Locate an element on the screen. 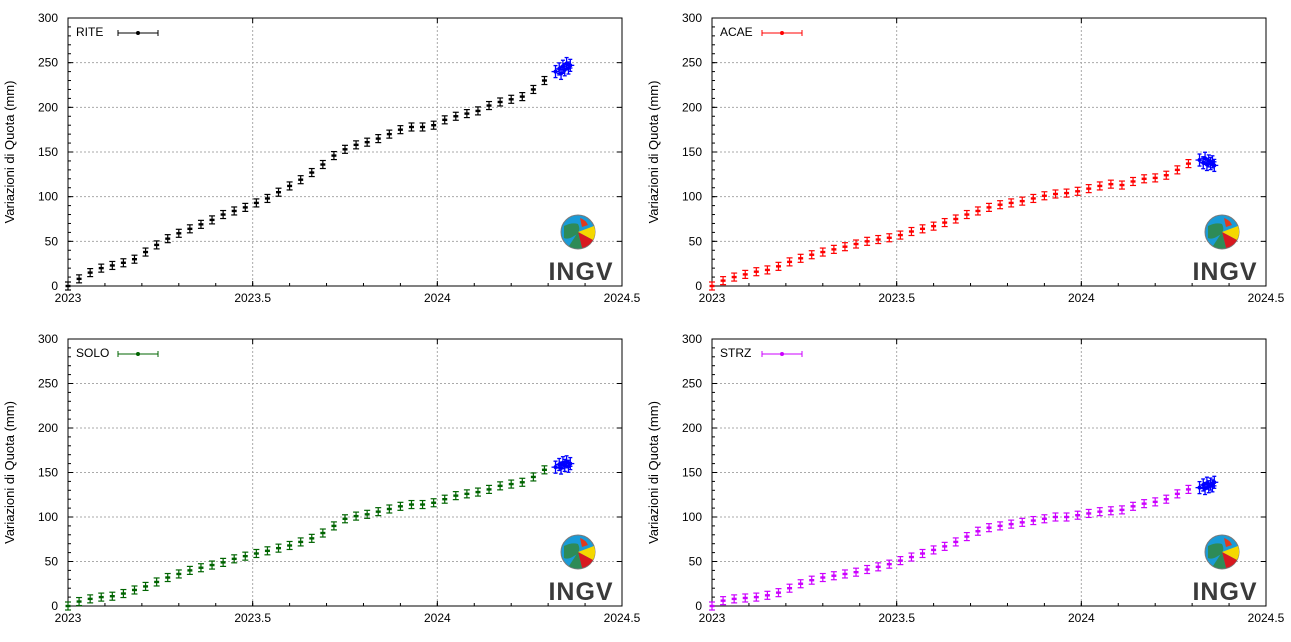 The height and width of the screenshot is (642, 1291). globe-wedge-yellow is located at coordinates (587, 553).